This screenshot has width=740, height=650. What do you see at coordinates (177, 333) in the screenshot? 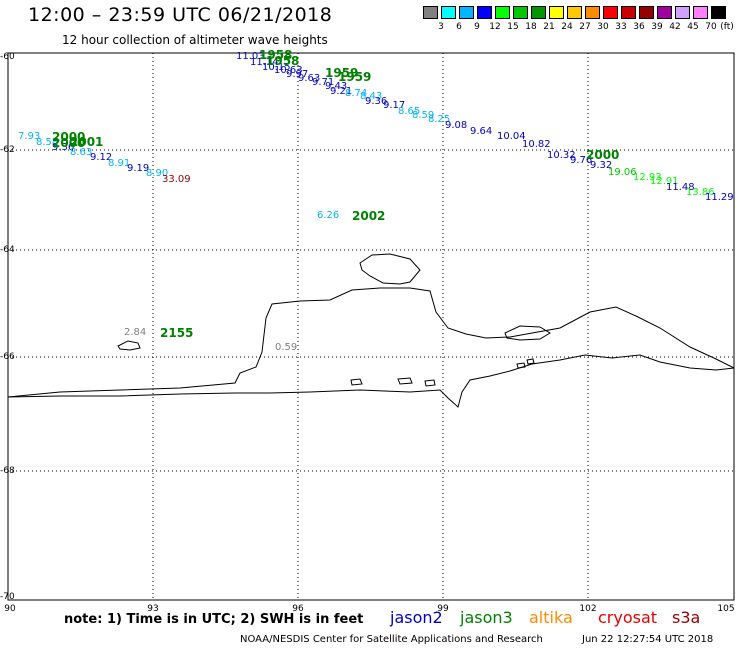
I see `time-label: 2155` at bounding box center [177, 333].